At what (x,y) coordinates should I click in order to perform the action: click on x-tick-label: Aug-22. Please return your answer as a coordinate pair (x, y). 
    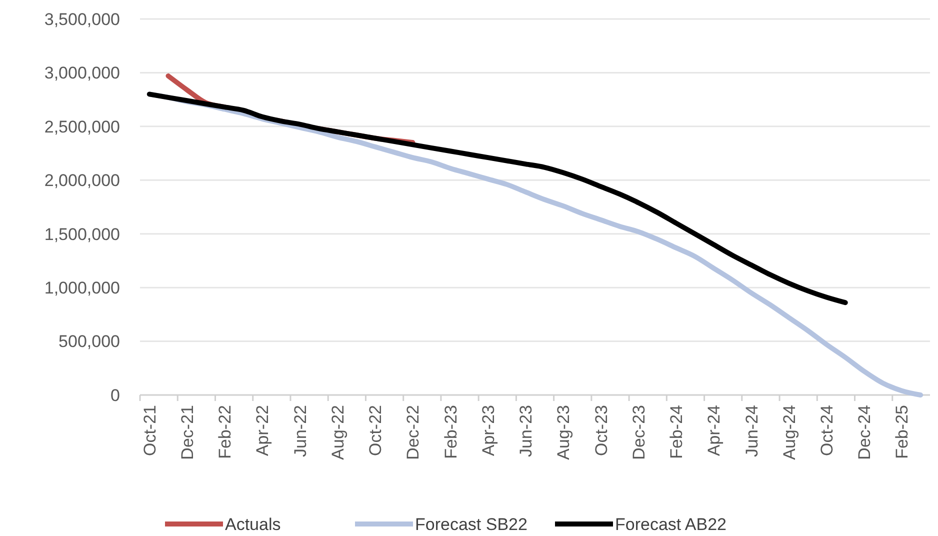
    Looking at the image, I should click on (338, 432).